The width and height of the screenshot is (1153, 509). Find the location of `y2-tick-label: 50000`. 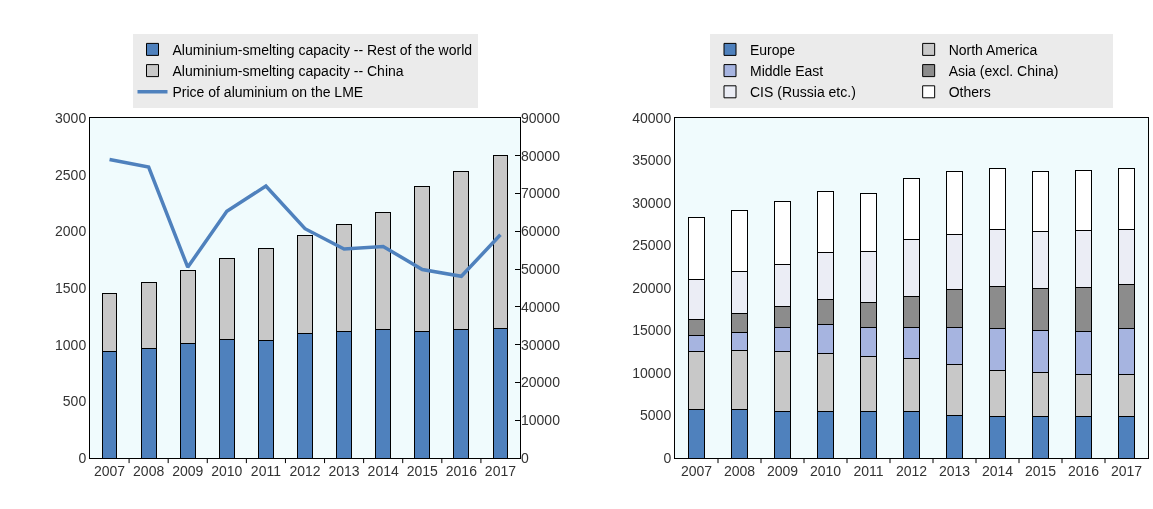

y2-tick-label: 50000 is located at coordinates (541, 269).